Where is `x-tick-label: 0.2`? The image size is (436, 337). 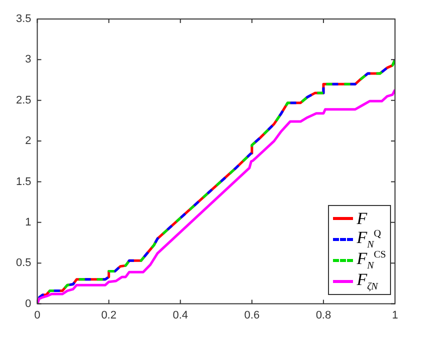
x-tick-label: 0.2 is located at coordinates (108, 315).